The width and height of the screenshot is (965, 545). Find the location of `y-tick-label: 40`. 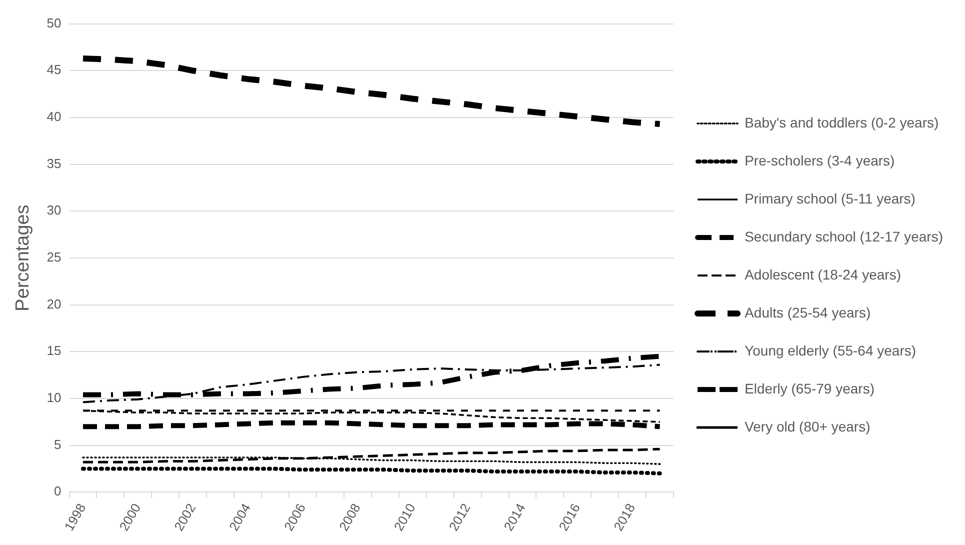

y-tick-label: 40 is located at coordinates (54, 116).